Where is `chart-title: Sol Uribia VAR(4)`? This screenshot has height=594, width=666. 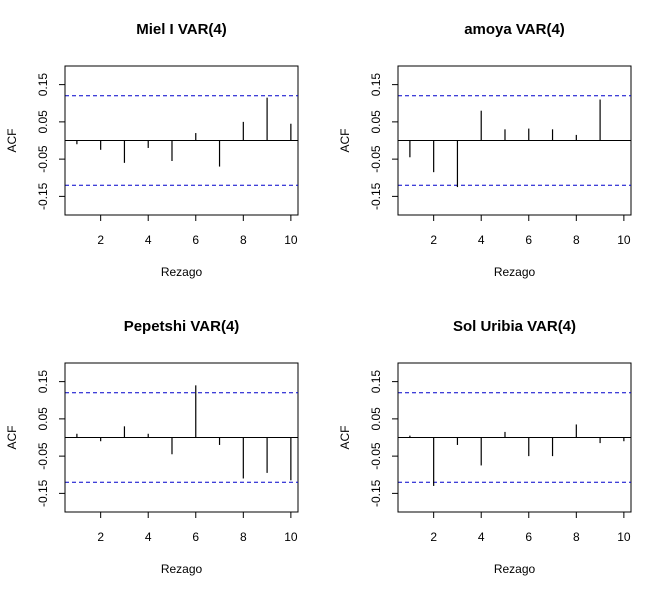
chart-title: Sol Uribia VAR(4) is located at coordinates (514, 326).